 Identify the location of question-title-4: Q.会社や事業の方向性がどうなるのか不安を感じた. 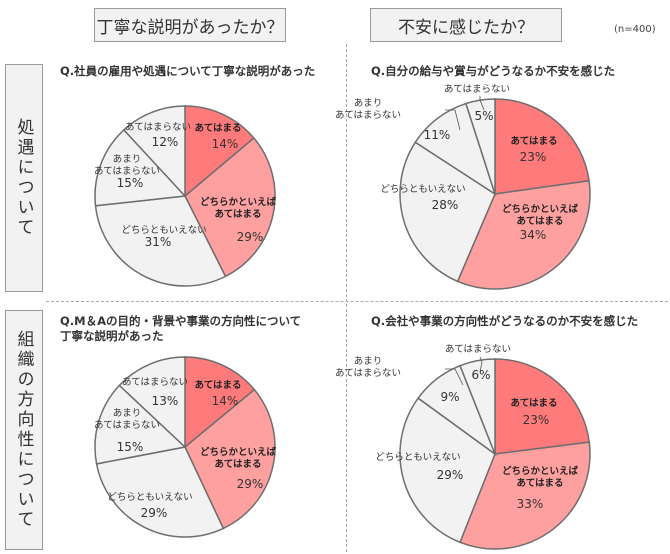
(505, 321).